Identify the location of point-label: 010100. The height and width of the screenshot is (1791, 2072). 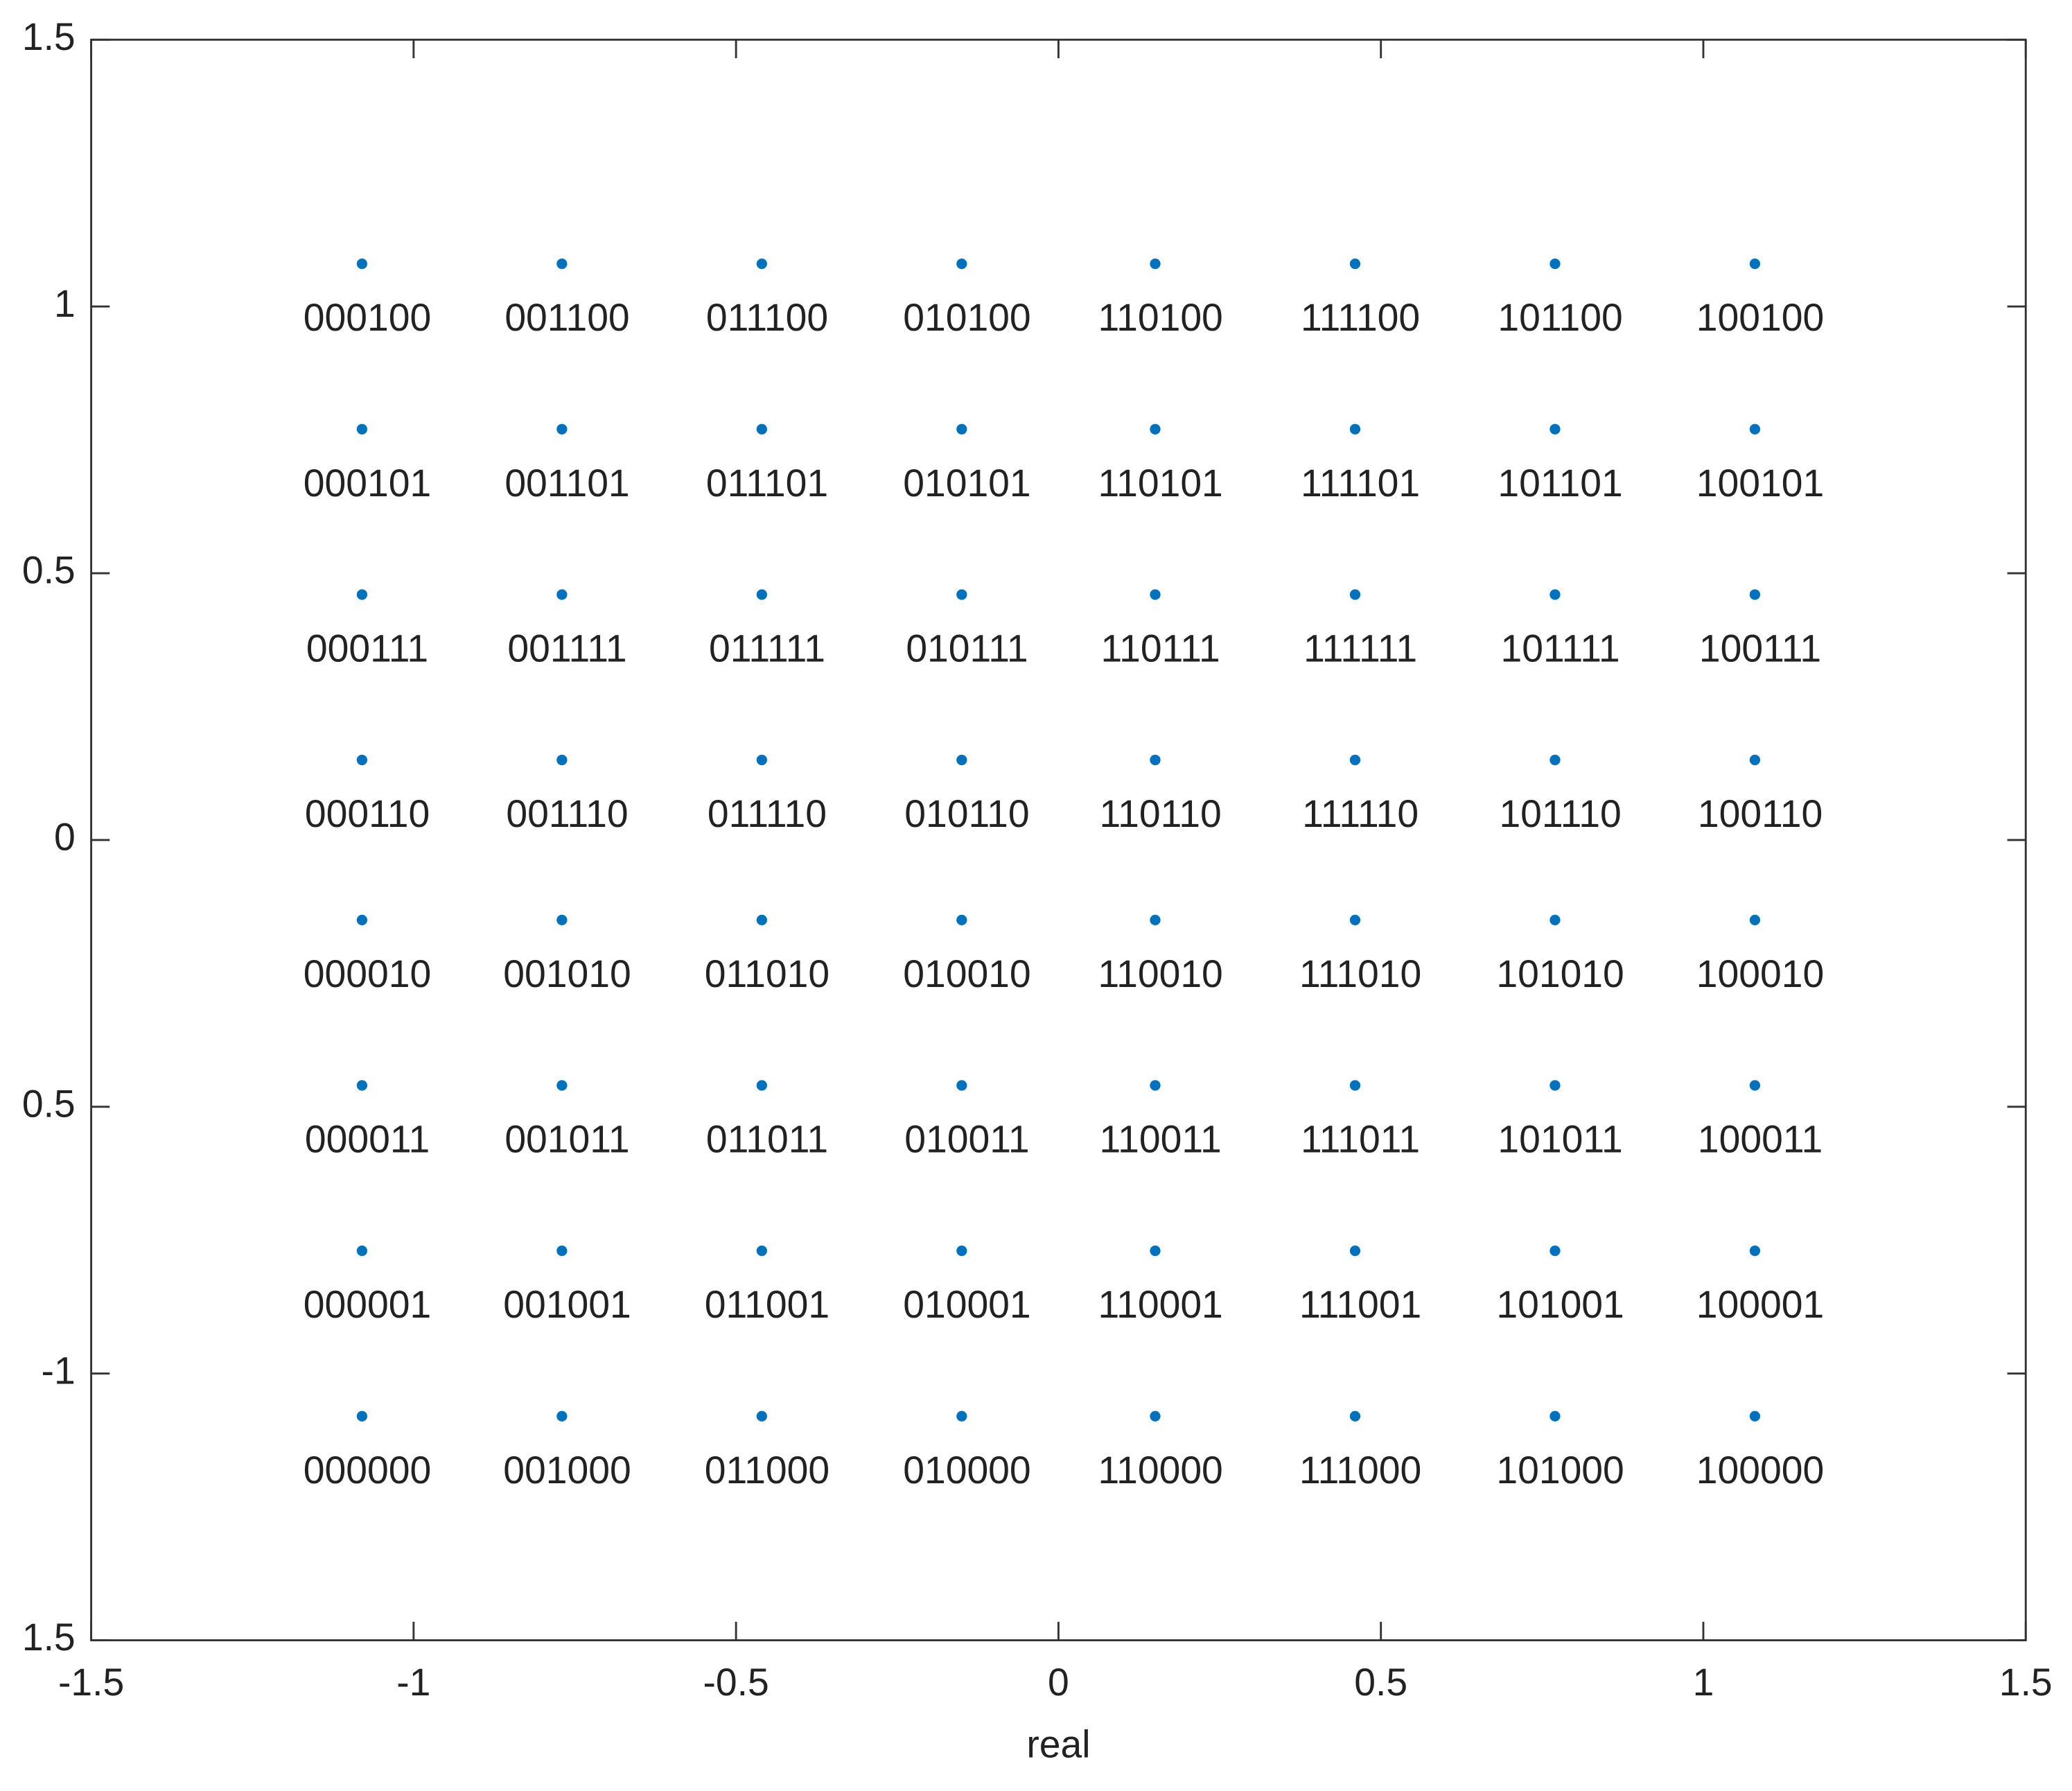
(967, 317).